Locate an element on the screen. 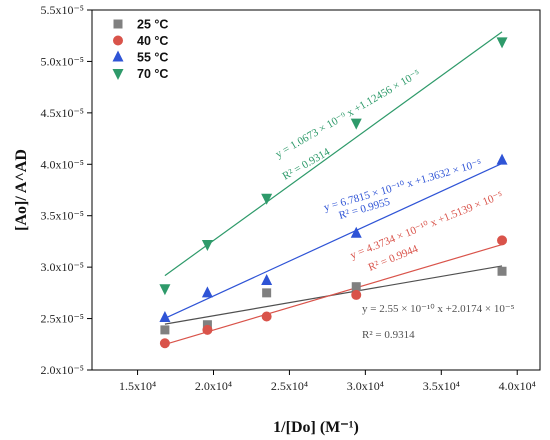 The image size is (550, 440). legend-entry-label: 25 °C is located at coordinates (152, 25).